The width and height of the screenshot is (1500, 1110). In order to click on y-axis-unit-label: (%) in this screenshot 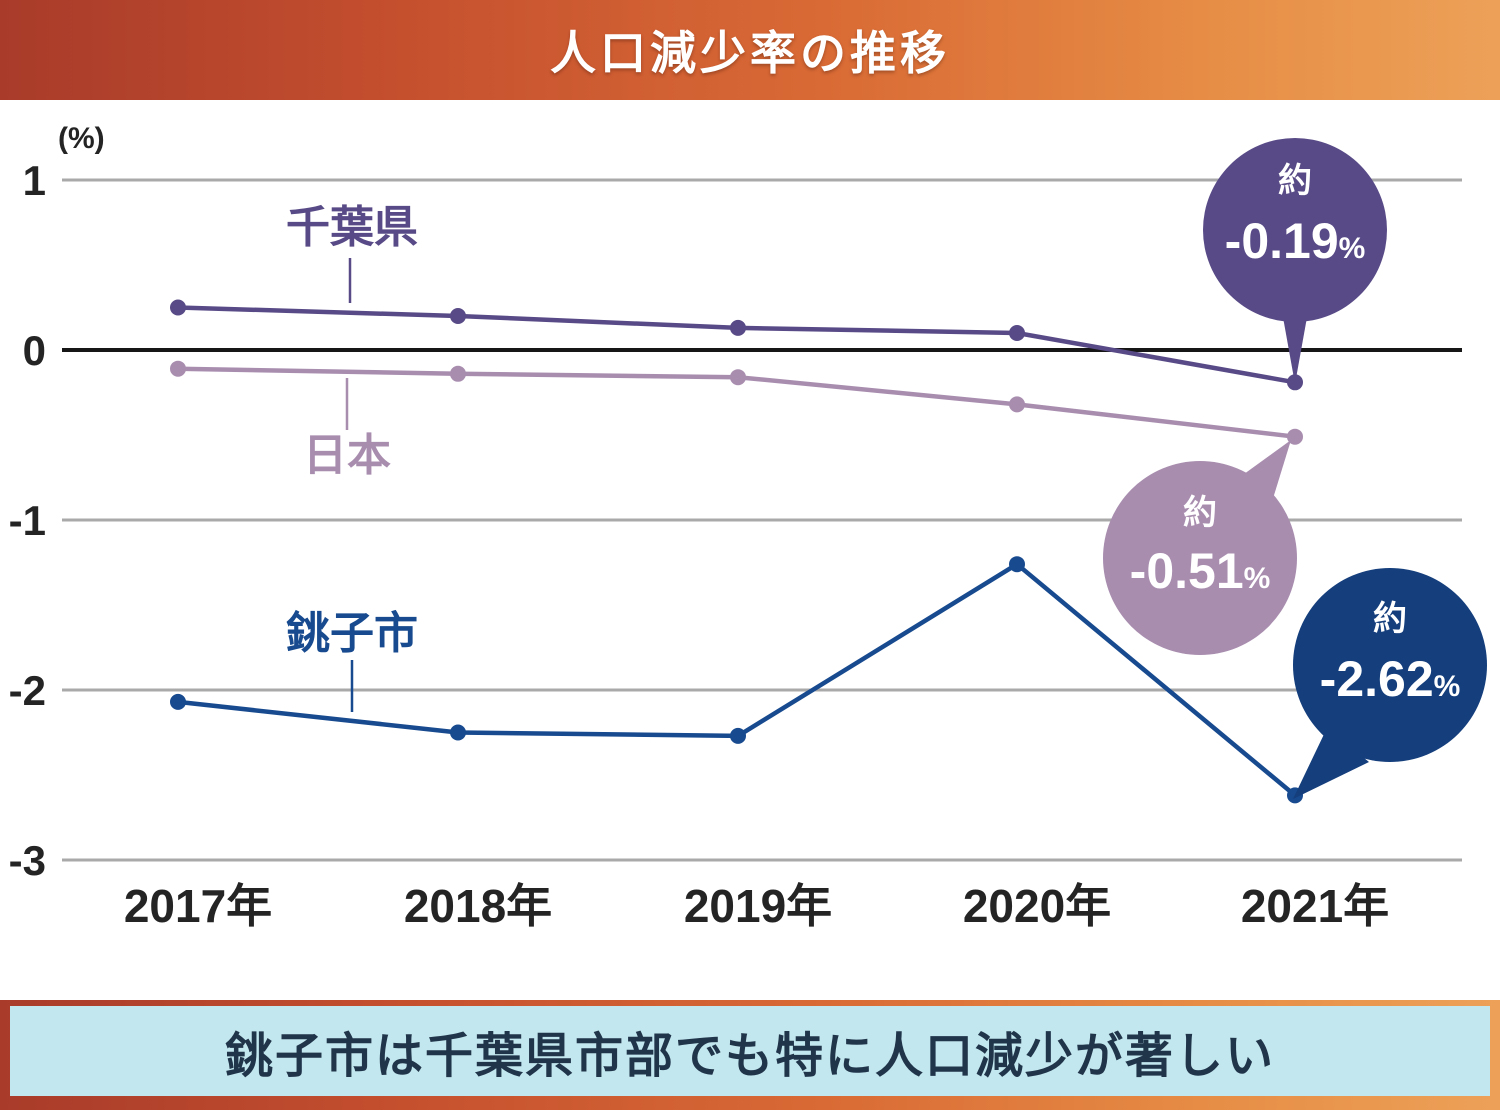, I will do `click(81, 138)`.